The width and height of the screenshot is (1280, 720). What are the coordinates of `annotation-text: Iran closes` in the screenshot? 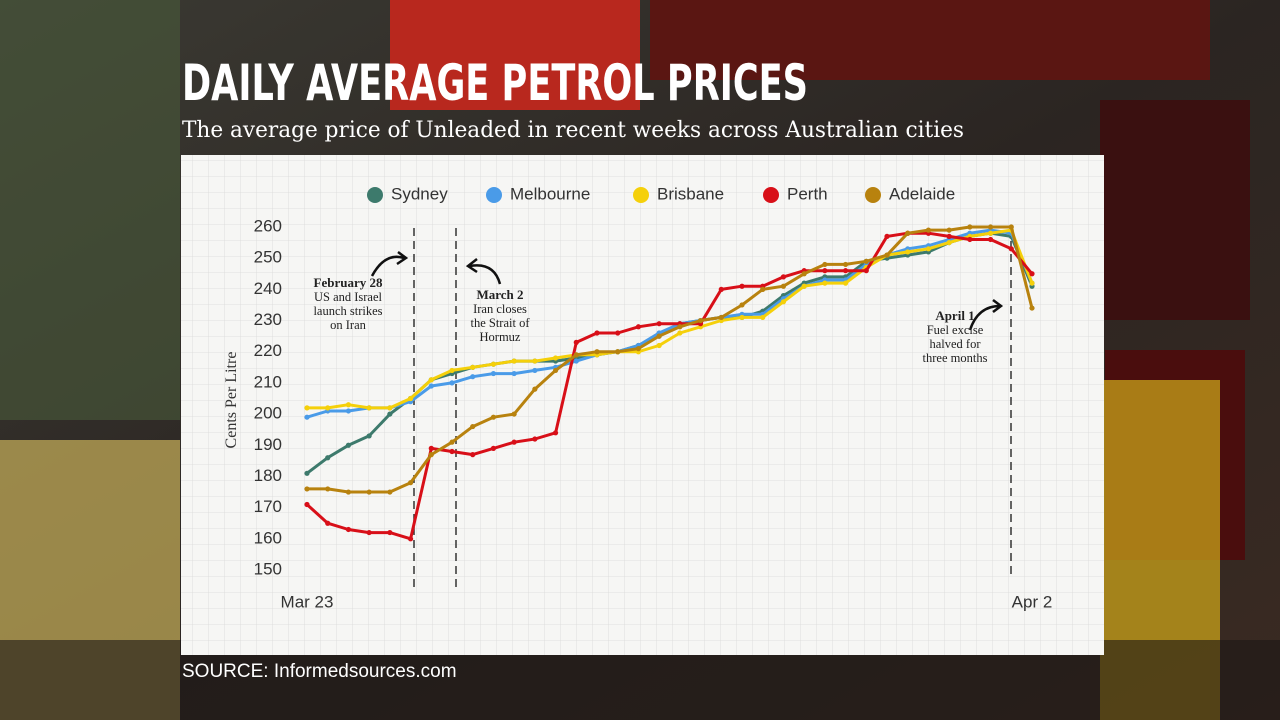 It's located at (500, 309).